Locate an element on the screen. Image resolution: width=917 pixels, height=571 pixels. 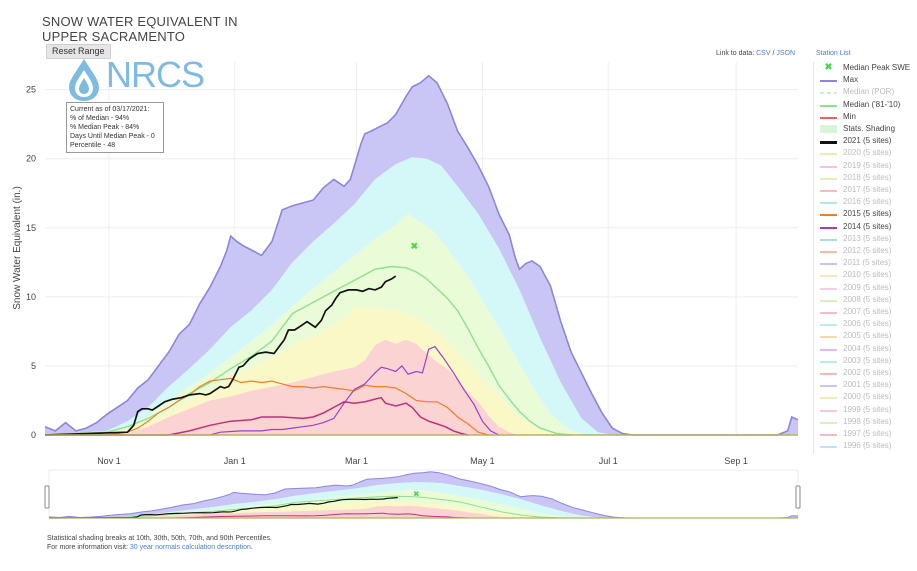
info-line-percentile: Percentile - 48 is located at coordinates (93, 145).